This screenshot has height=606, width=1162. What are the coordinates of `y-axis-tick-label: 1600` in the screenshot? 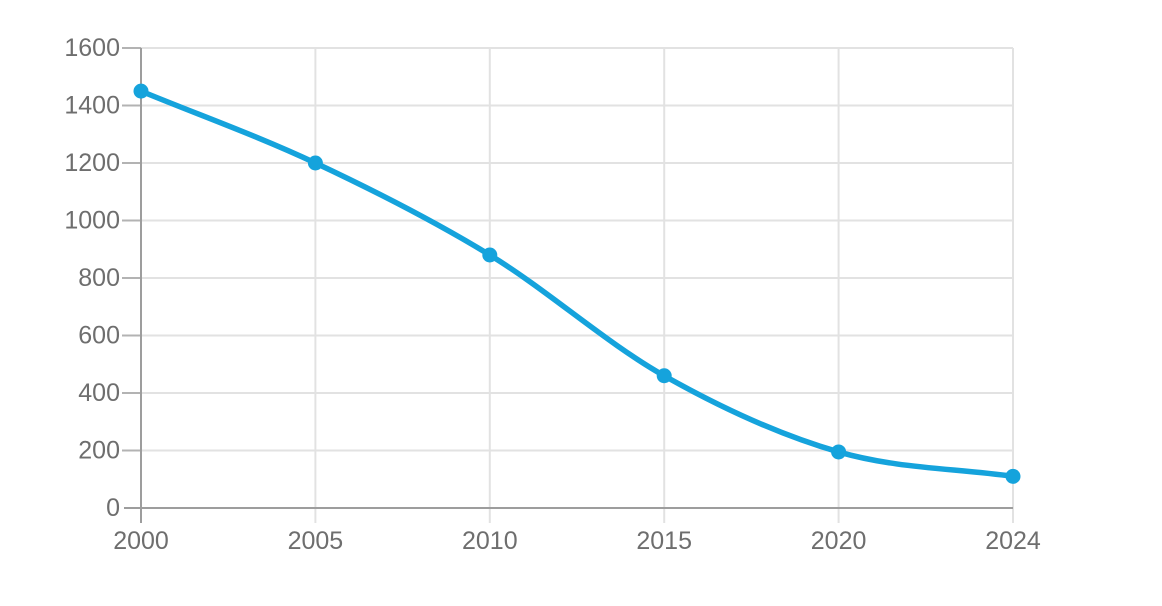 It's located at (92, 48).